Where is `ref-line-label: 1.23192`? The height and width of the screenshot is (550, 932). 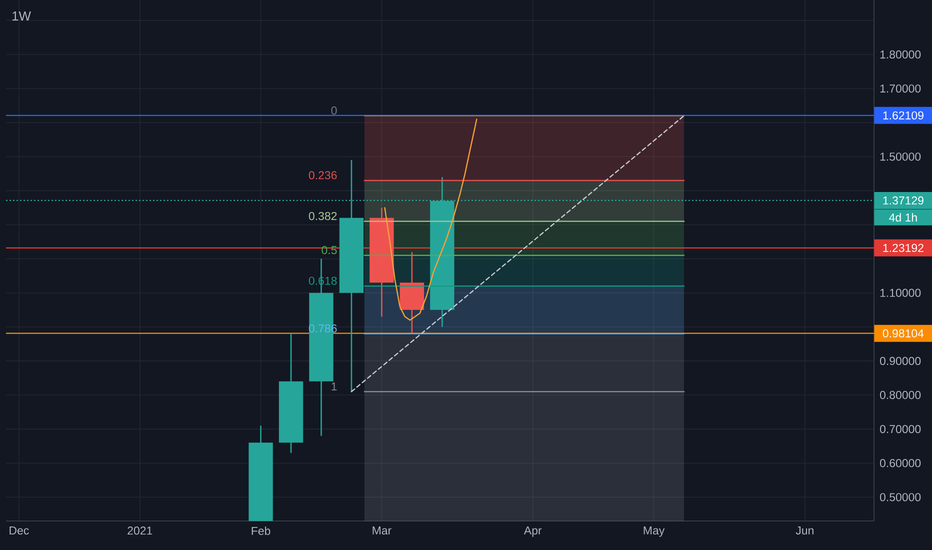 ref-line-label: 1.23192 is located at coordinates (903, 248).